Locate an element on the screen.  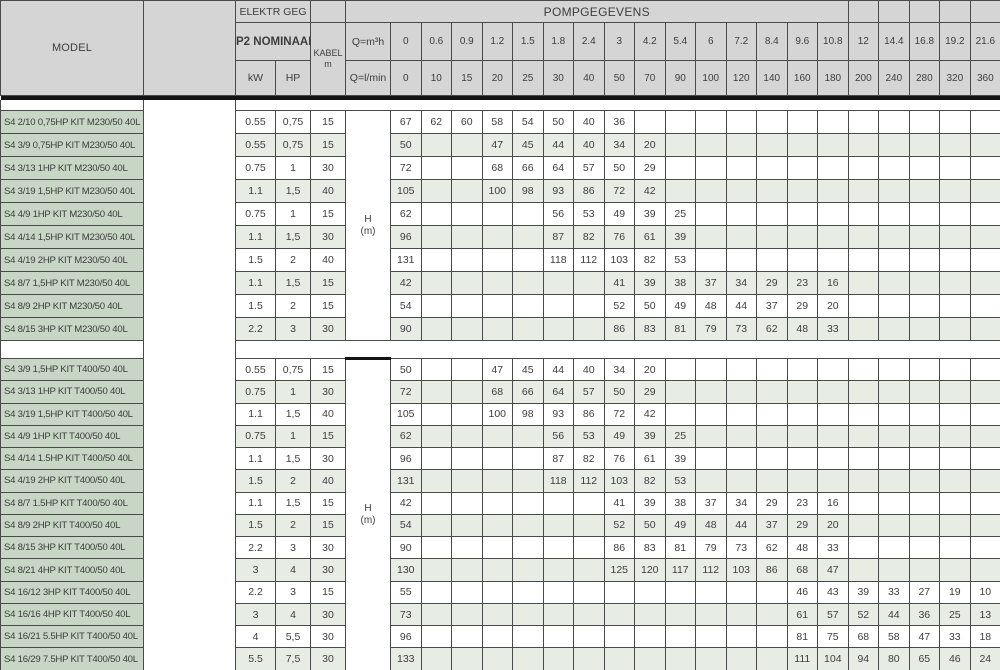
head-value-cell: 61 is located at coordinates (802, 614).